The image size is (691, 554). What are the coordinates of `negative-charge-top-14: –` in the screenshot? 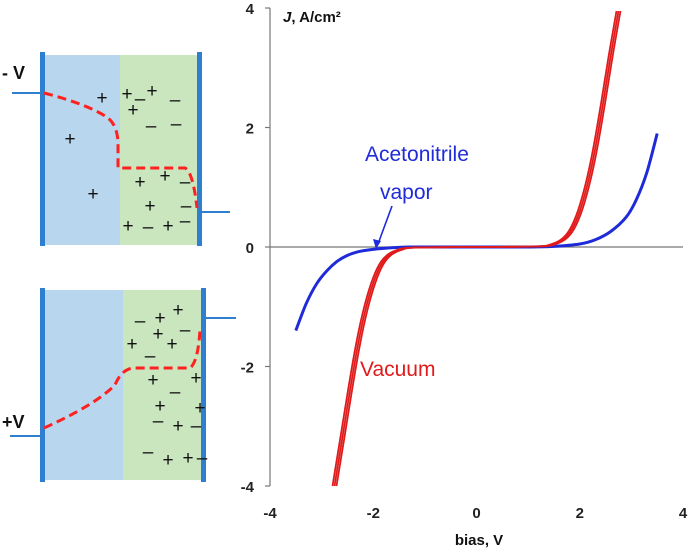 It's located at (186, 206).